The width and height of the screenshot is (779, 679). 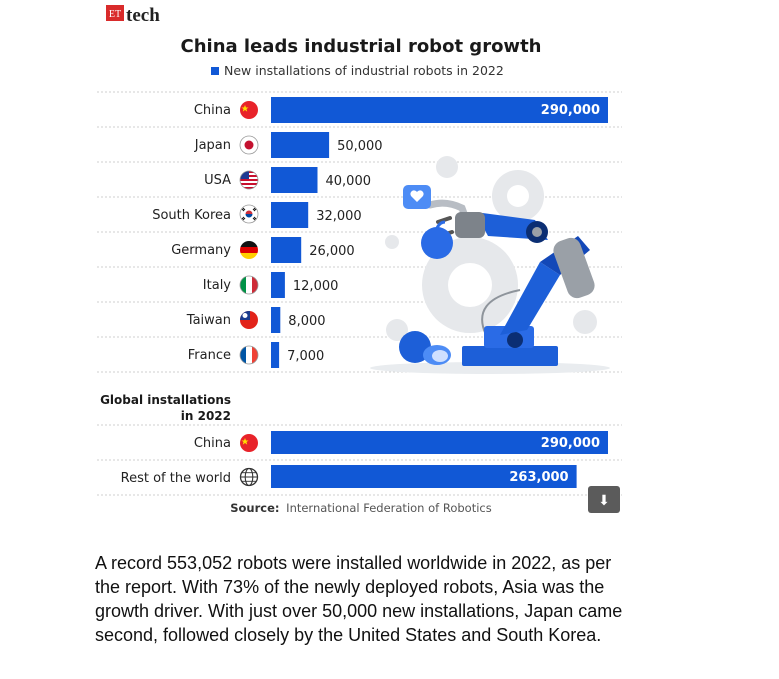 I want to click on category-label: Rest of the world, so click(x=176, y=478).